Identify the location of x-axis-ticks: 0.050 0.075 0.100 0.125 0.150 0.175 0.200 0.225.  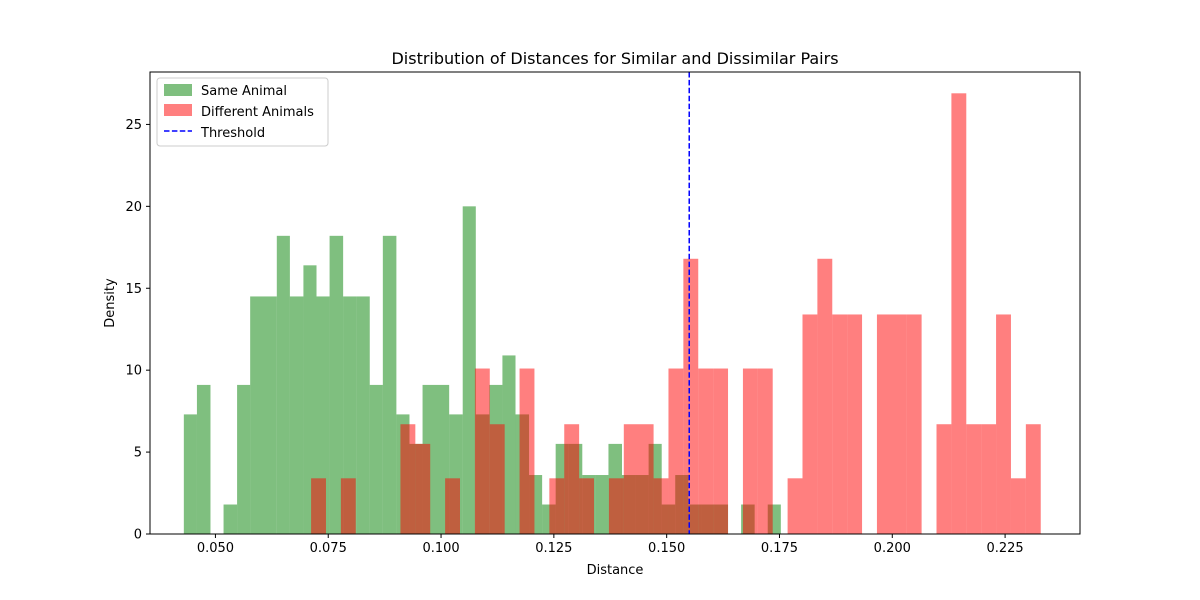
(610, 545).